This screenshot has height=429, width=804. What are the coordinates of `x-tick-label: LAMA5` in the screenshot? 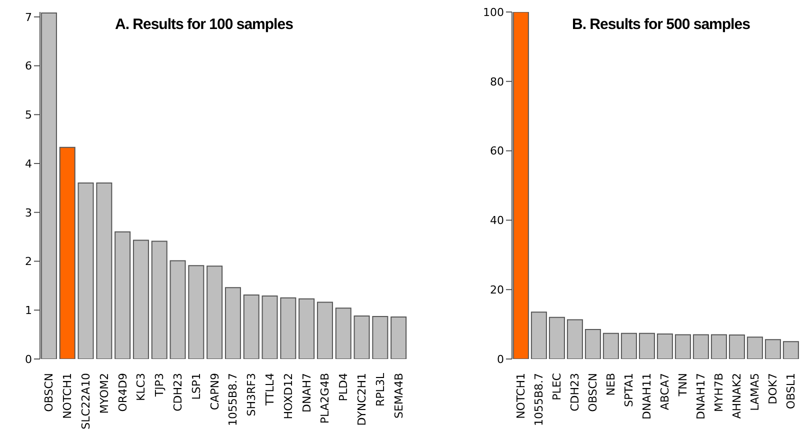 It's located at (755, 392).